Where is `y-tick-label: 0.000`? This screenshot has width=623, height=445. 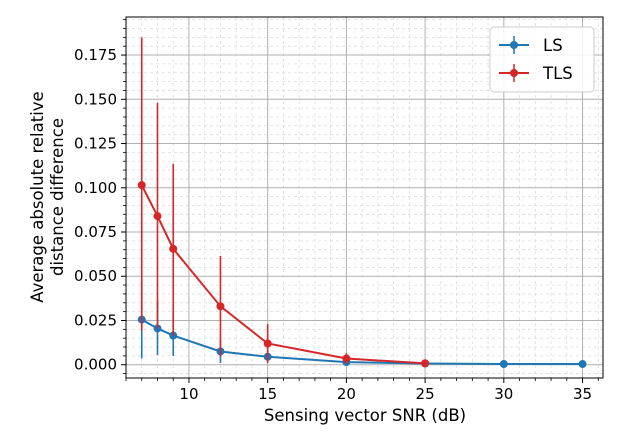 y-tick-label: 0.000 is located at coordinates (95, 365).